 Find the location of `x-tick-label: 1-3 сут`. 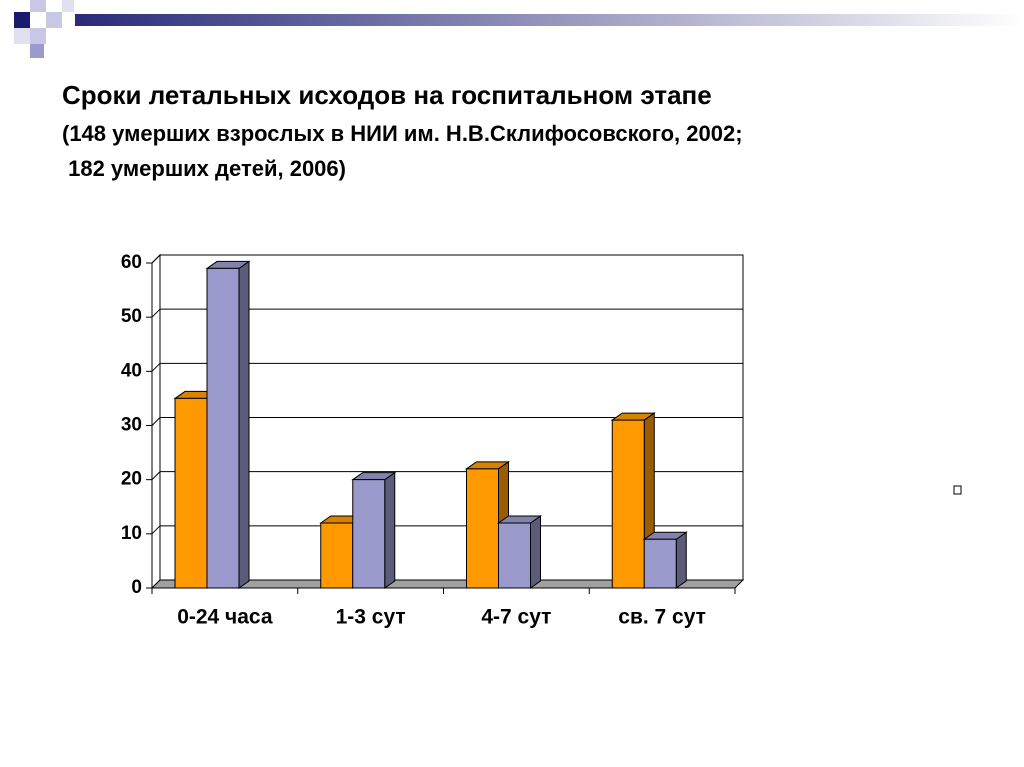

x-tick-label: 1-3 сут is located at coordinates (371, 617).